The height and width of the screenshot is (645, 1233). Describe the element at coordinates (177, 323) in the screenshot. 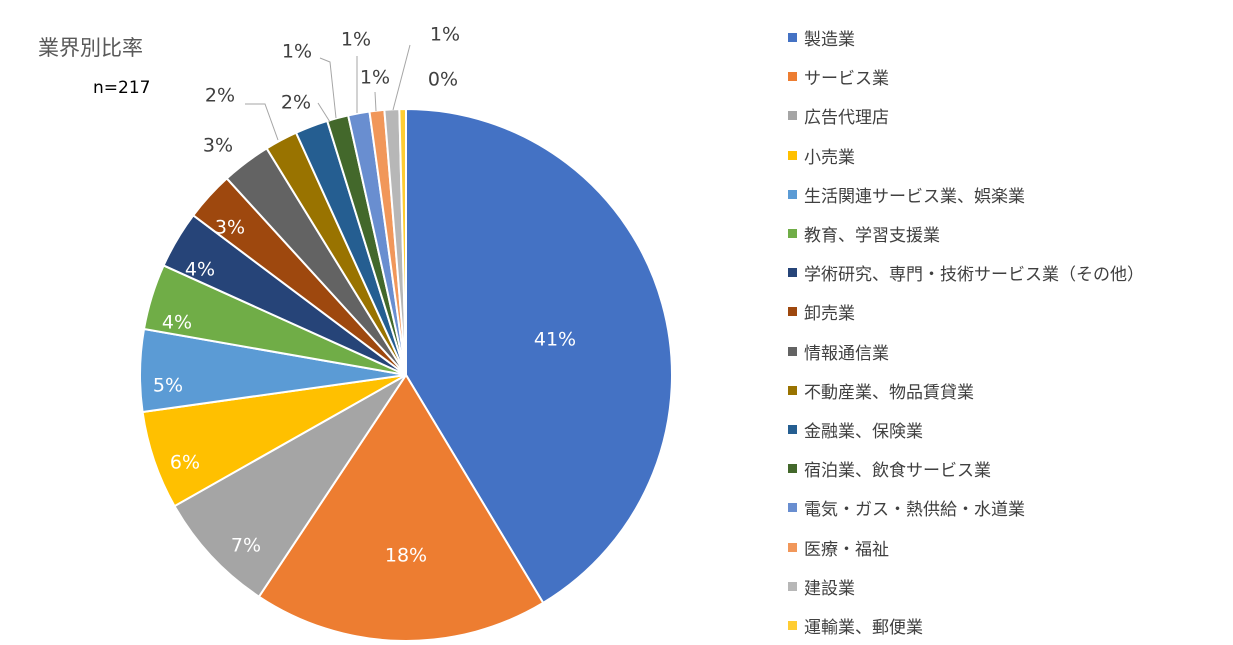

I see `data-label-6: 4%` at that location.